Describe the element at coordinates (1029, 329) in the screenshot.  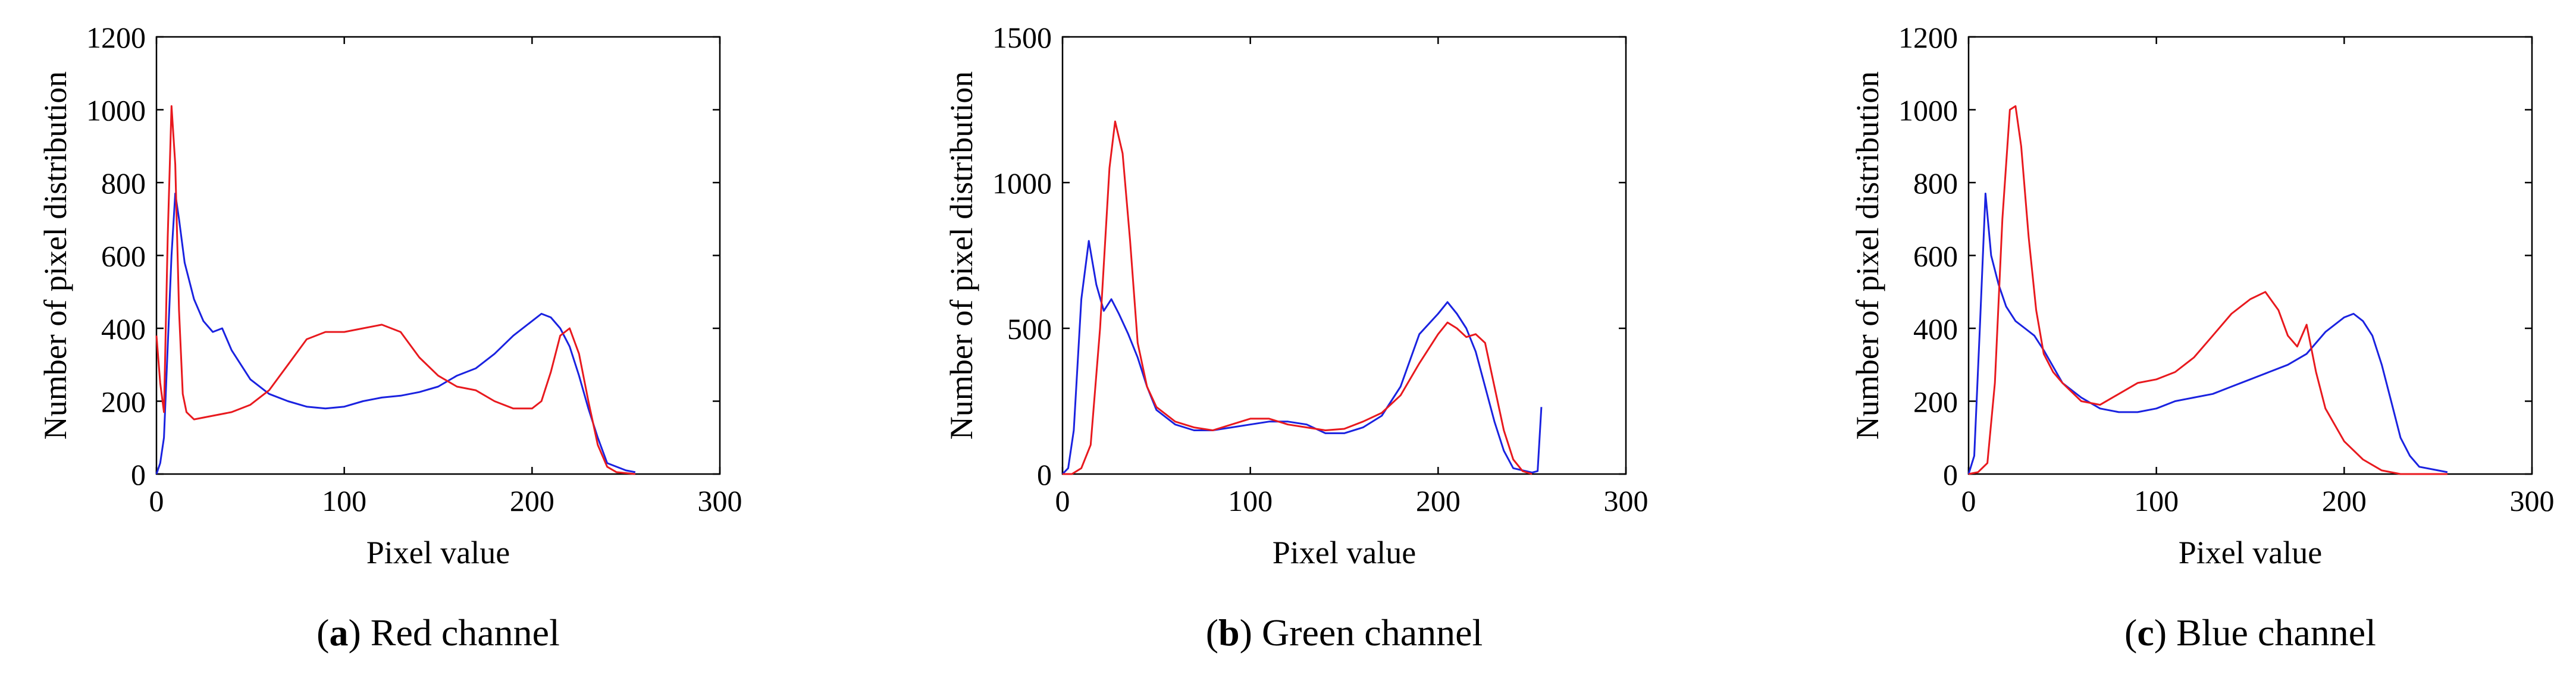
I see `y-tick-label: 500` at that location.